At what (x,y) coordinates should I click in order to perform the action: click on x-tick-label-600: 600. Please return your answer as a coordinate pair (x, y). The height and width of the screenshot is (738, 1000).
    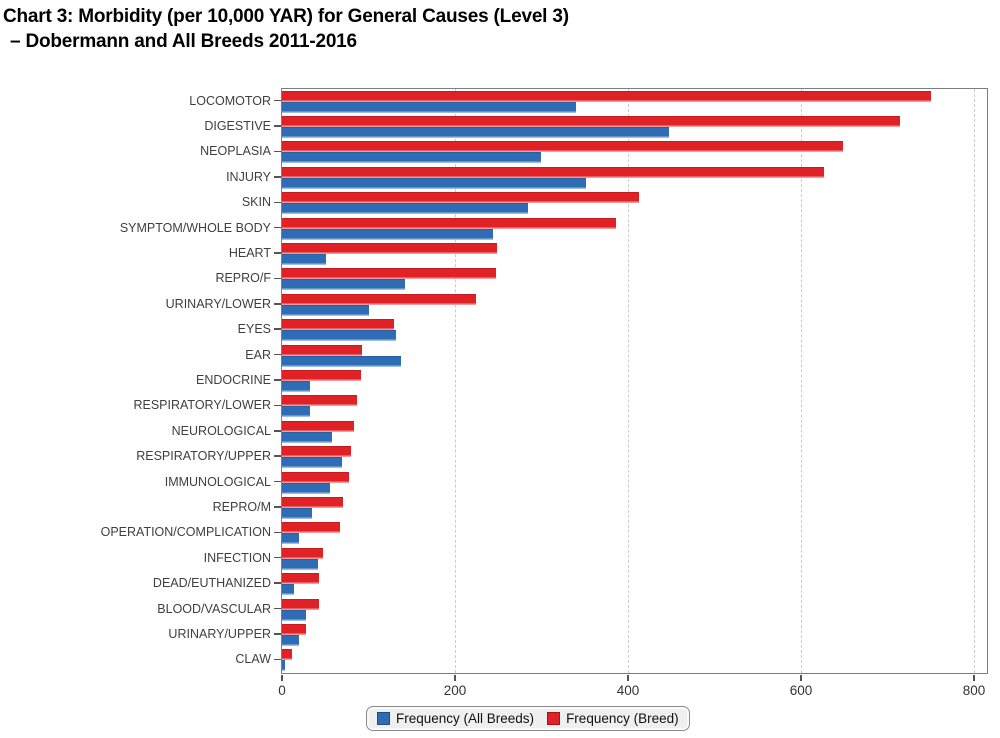
    Looking at the image, I should click on (801, 690).